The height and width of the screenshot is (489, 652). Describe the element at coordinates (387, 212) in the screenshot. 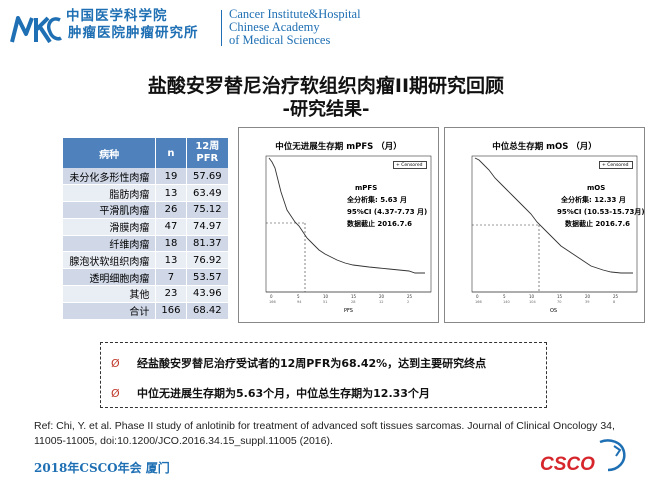

I see `pfs-ci: 95%CI (4.37-7.73 月)` at that location.